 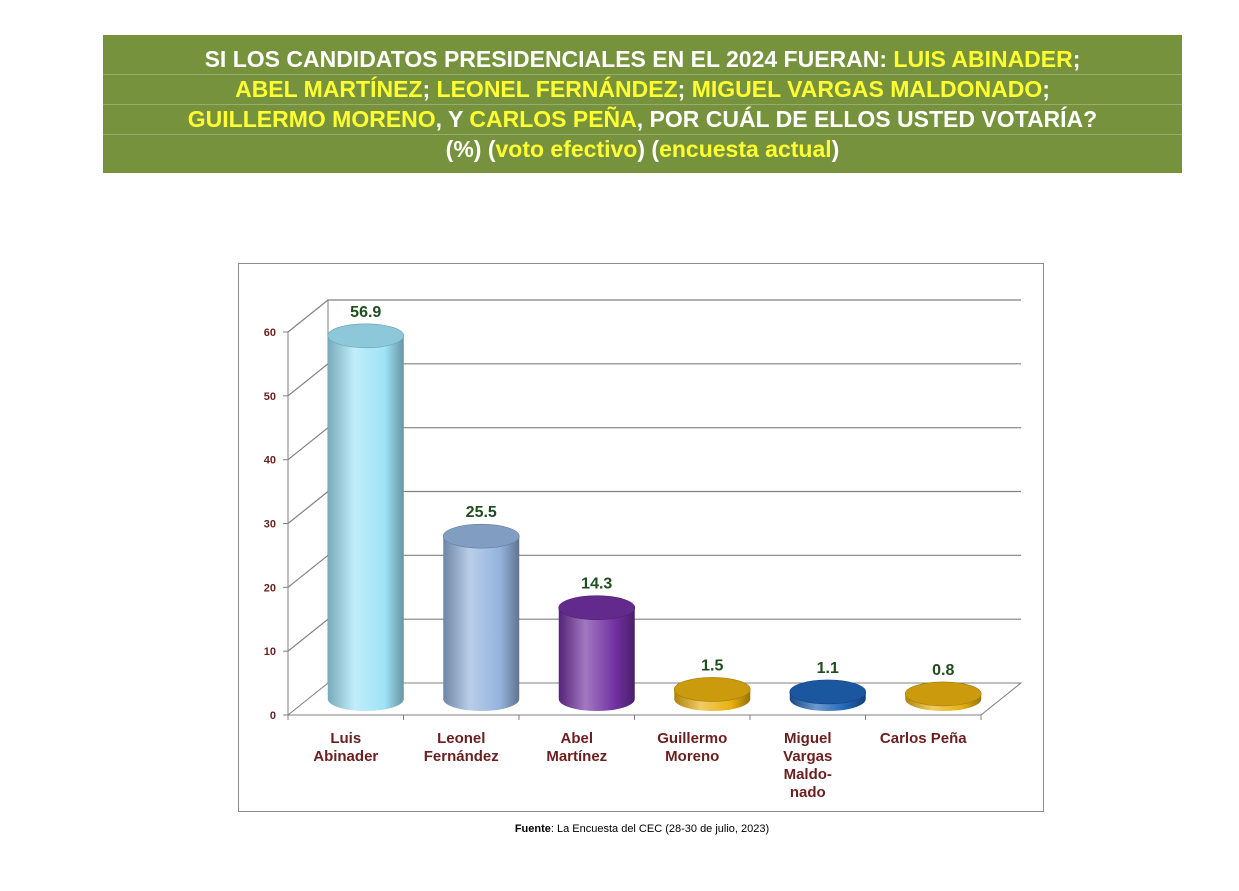 What do you see at coordinates (943, 670) in the screenshot?
I see `data-label: 0.8` at bounding box center [943, 670].